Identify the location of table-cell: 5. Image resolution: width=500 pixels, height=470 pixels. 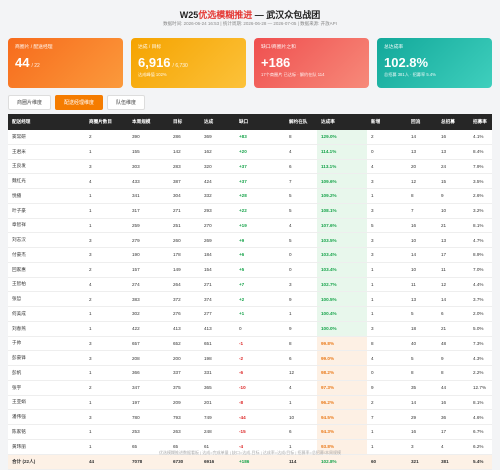
(301, 240).